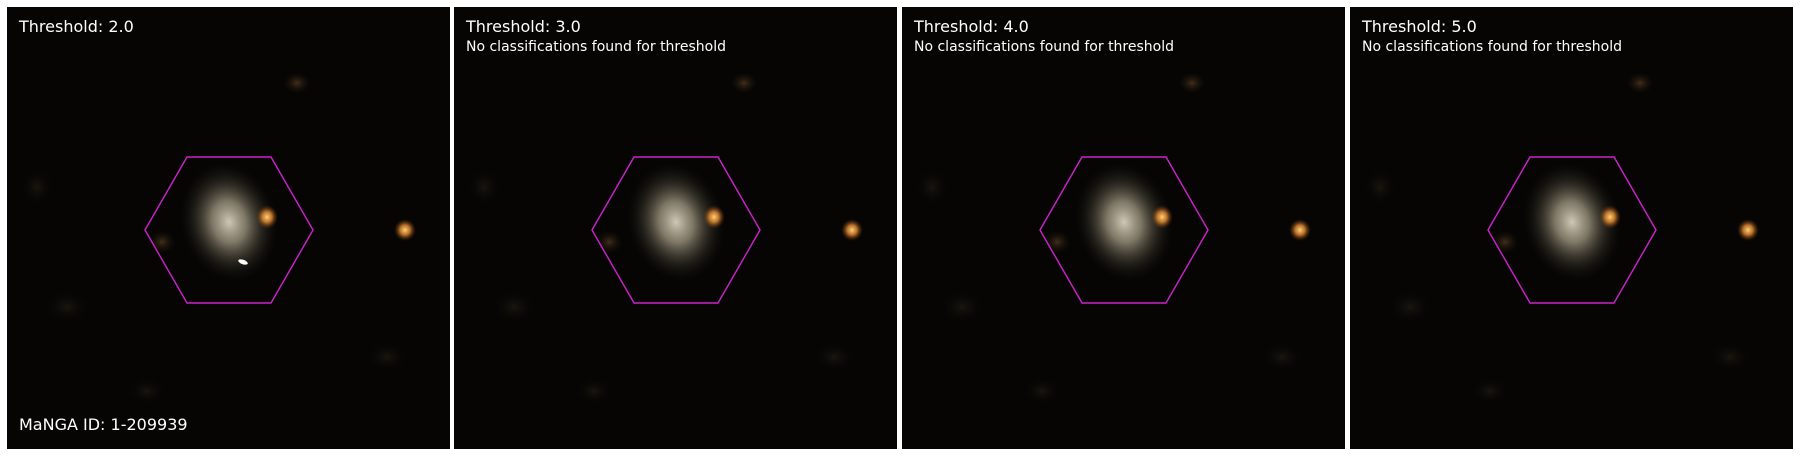 The width and height of the screenshot is (1800, 457). I want to click on threshold-title: Threshold: 5.0, so click(1419, 26).